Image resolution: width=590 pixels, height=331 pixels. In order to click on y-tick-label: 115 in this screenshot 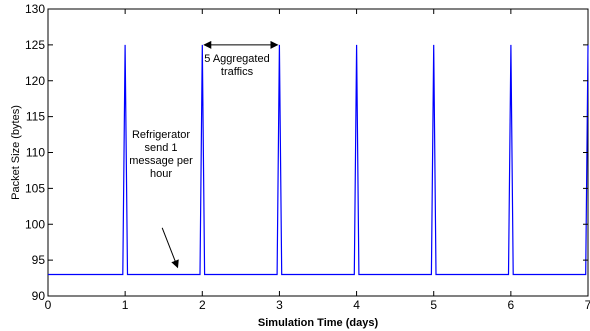, I will do `click(35, 117)`.